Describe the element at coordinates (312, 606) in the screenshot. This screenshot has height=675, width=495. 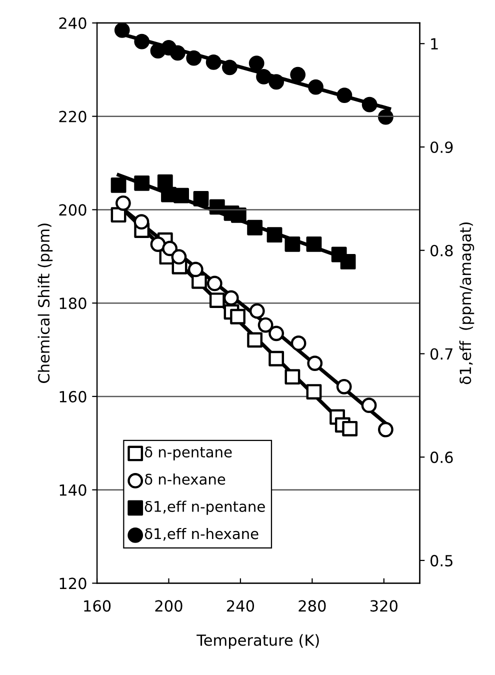
I see `x-tick-label: 280` at that location.